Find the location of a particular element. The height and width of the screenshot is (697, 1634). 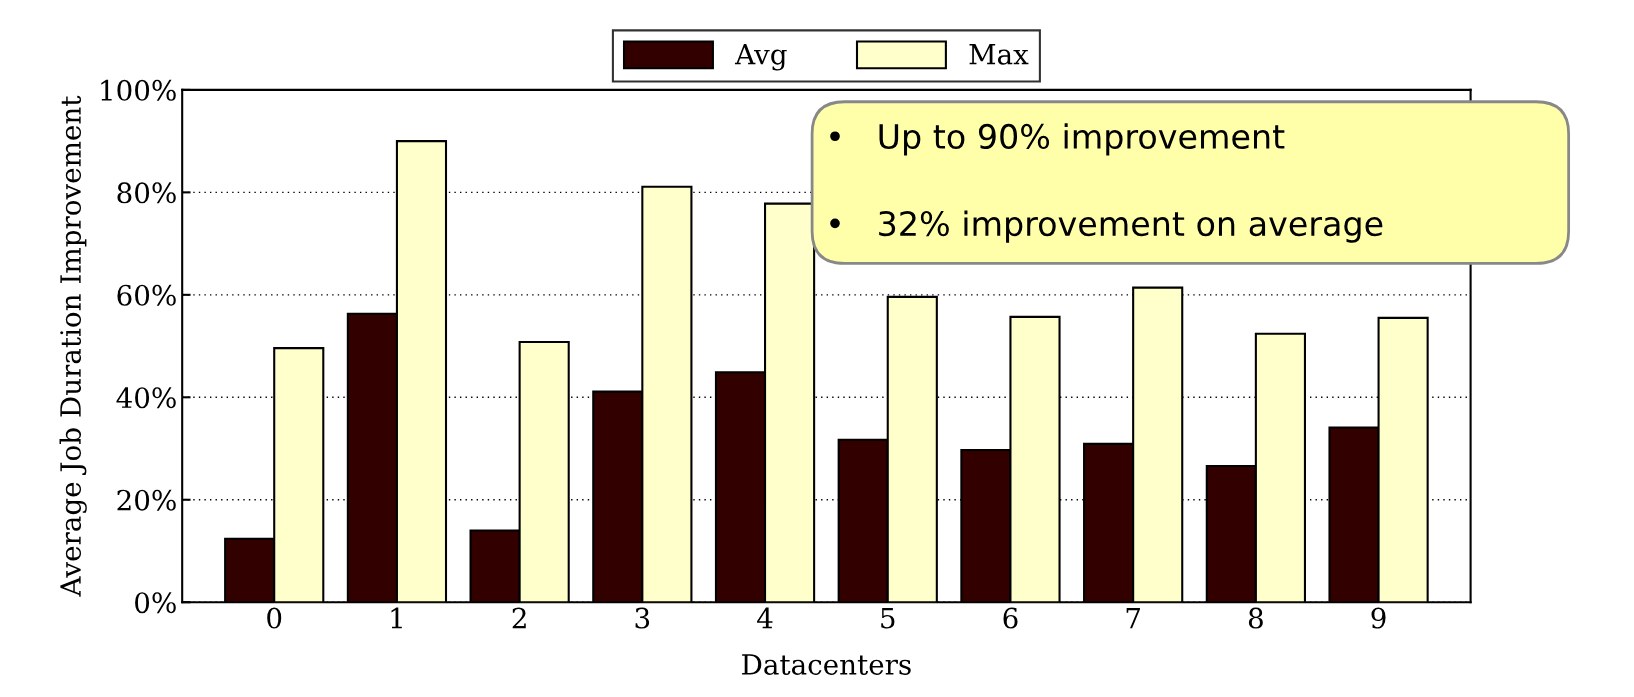

x-tick-label: 2 is located at coordinates (519, 618).